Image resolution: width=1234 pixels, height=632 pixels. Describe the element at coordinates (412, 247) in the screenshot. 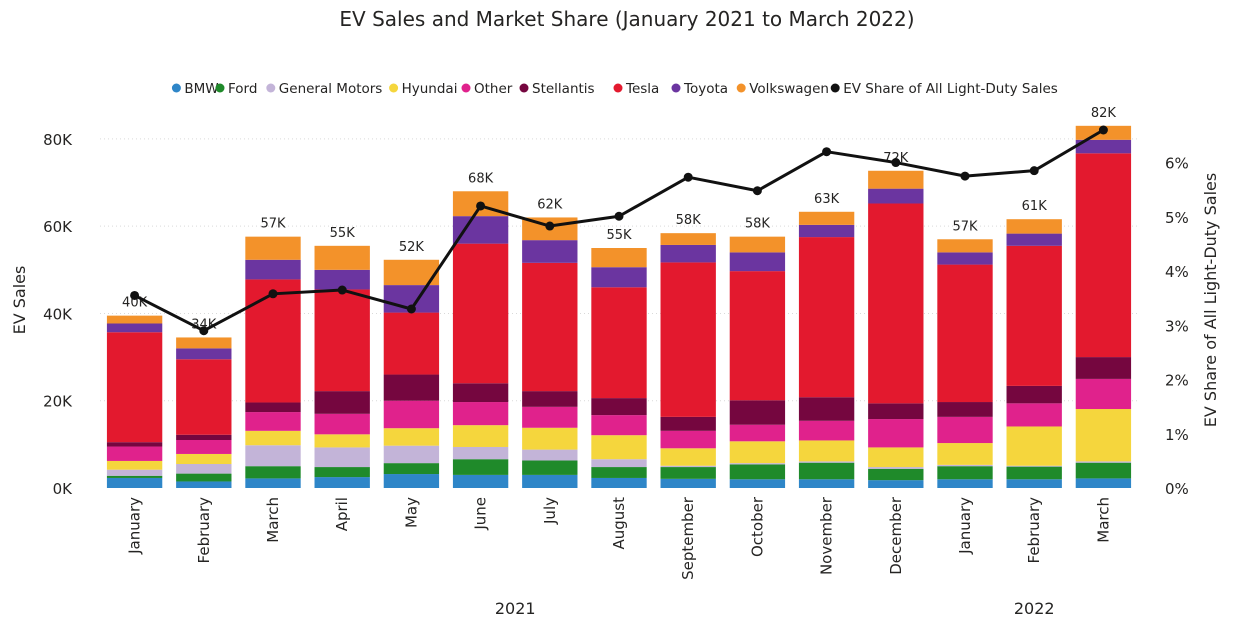

I see `total-label: 52K` at that location.